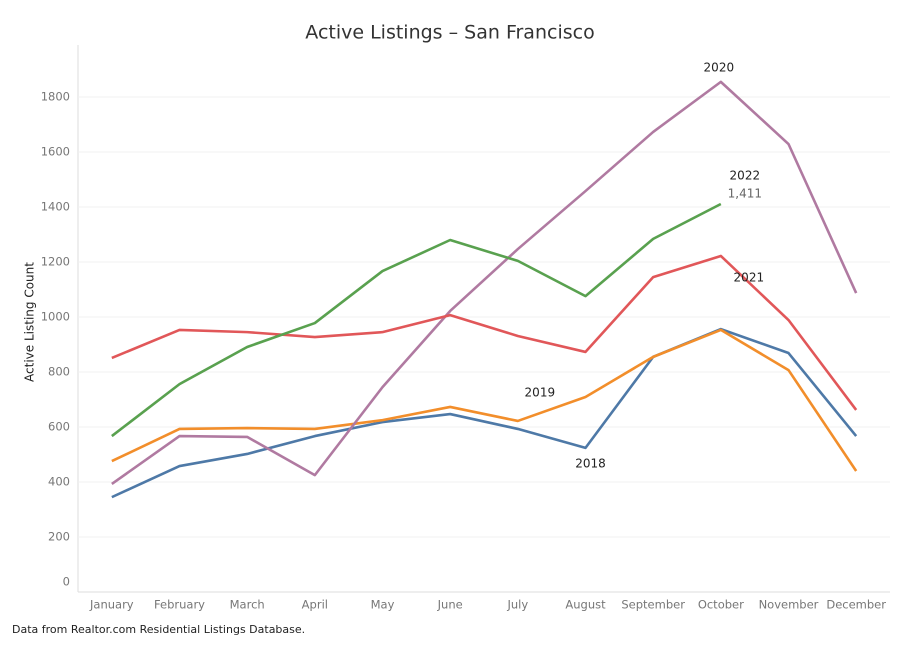 This screenshot has width=899, height=649. Describe the element at coordinates (247, 605) in the screenshot. I see `x-tick-label: March` at that location.